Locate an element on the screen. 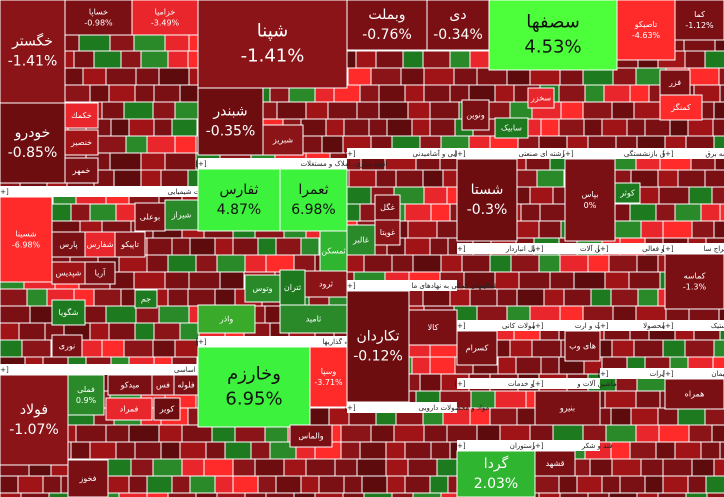 This screenshot has width=724, height=497. stock-tile: شسینا -6.98% is located at coordinates (26, 239).